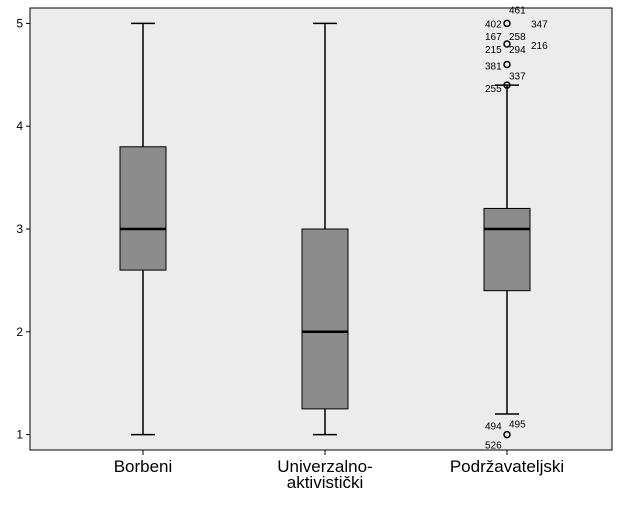 The width and height of the screenshot is (618, 505). I want to click on outlier-label: 215, so click(493, 50).